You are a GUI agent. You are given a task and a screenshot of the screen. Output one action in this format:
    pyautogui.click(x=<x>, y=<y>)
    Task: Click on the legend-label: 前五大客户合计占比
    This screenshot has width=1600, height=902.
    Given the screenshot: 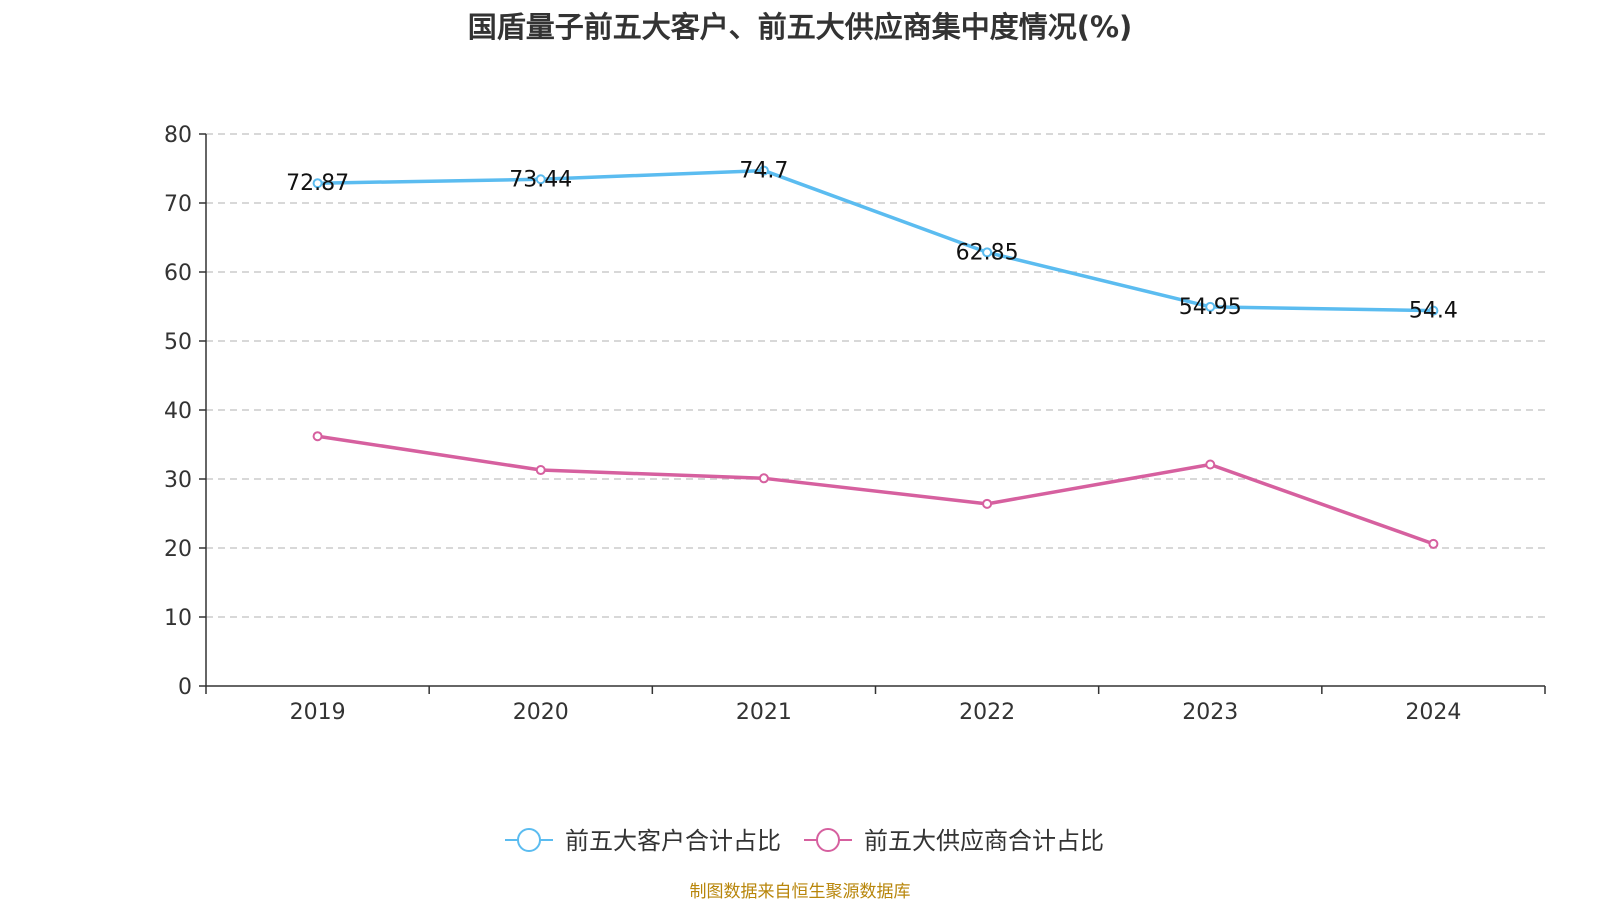 What is the action you would take?
    pyautogui.click(x=673, y=841)
    